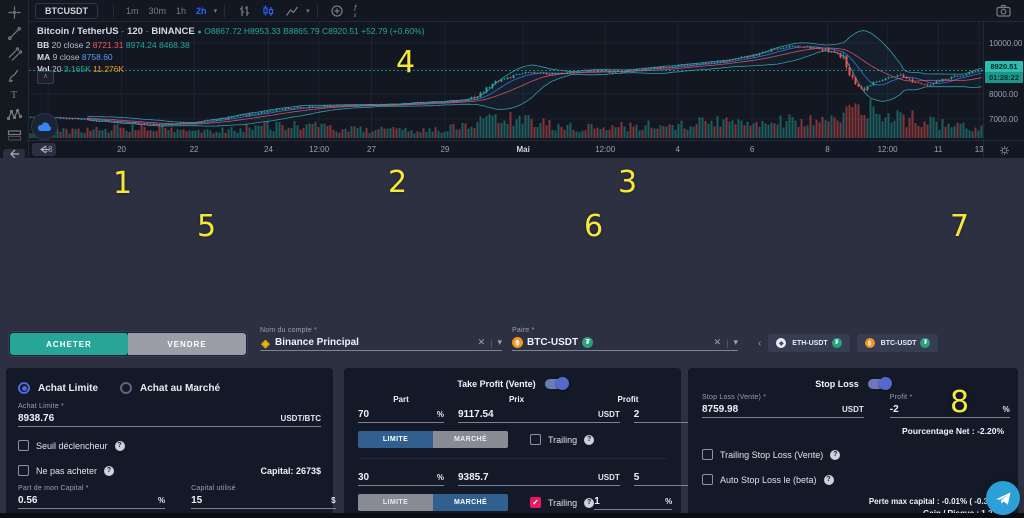 The height and width of the screenshot is (518, 1024). Describe the element at coordinates (337, 11) in the screenshot. I see `compare-icon` at that location.